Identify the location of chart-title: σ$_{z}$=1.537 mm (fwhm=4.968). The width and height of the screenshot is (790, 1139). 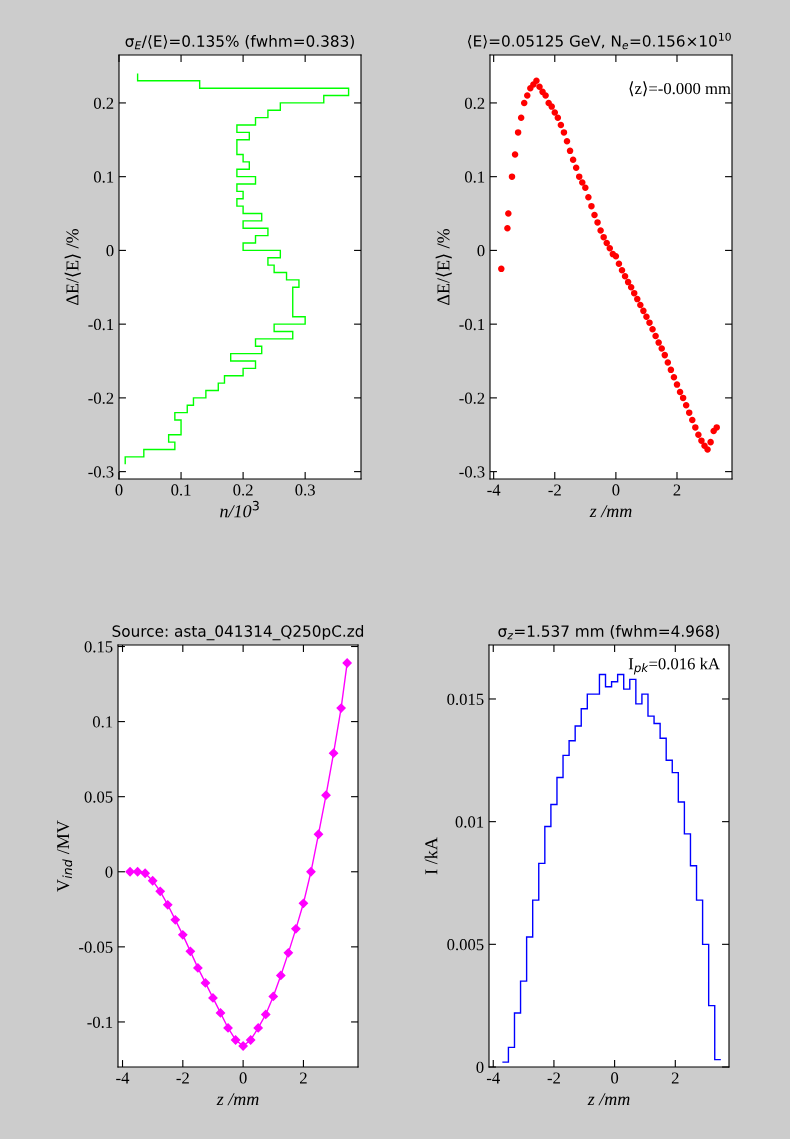
(609, 632).